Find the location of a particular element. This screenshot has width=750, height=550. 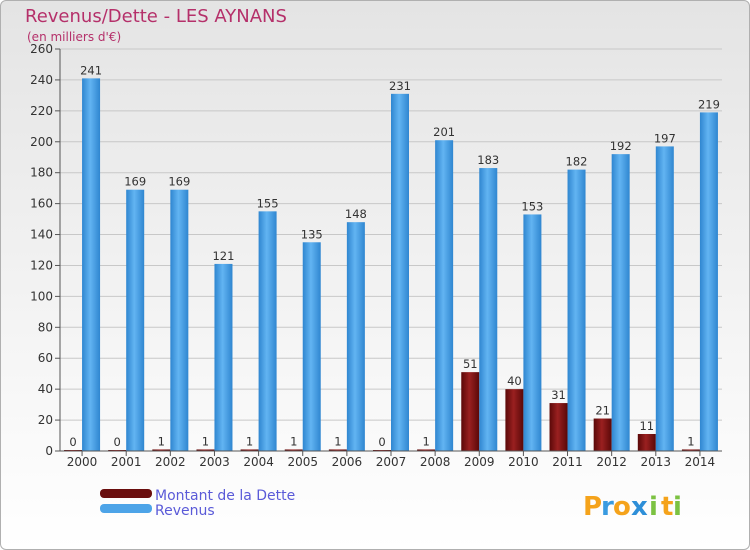

y-tick-label: 260 is located at coordinates (41, 49).